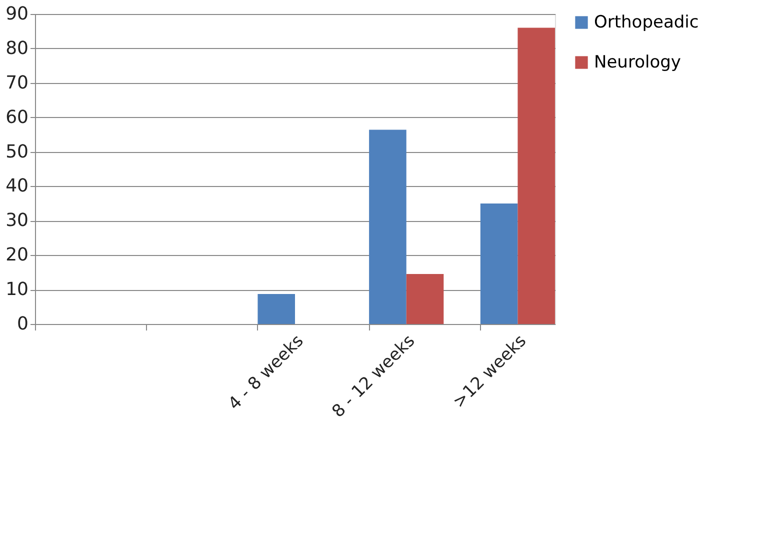  Describe the element at coordinates (637, 62) in the screenshot. I see `legend-label: Neurology` at that location.